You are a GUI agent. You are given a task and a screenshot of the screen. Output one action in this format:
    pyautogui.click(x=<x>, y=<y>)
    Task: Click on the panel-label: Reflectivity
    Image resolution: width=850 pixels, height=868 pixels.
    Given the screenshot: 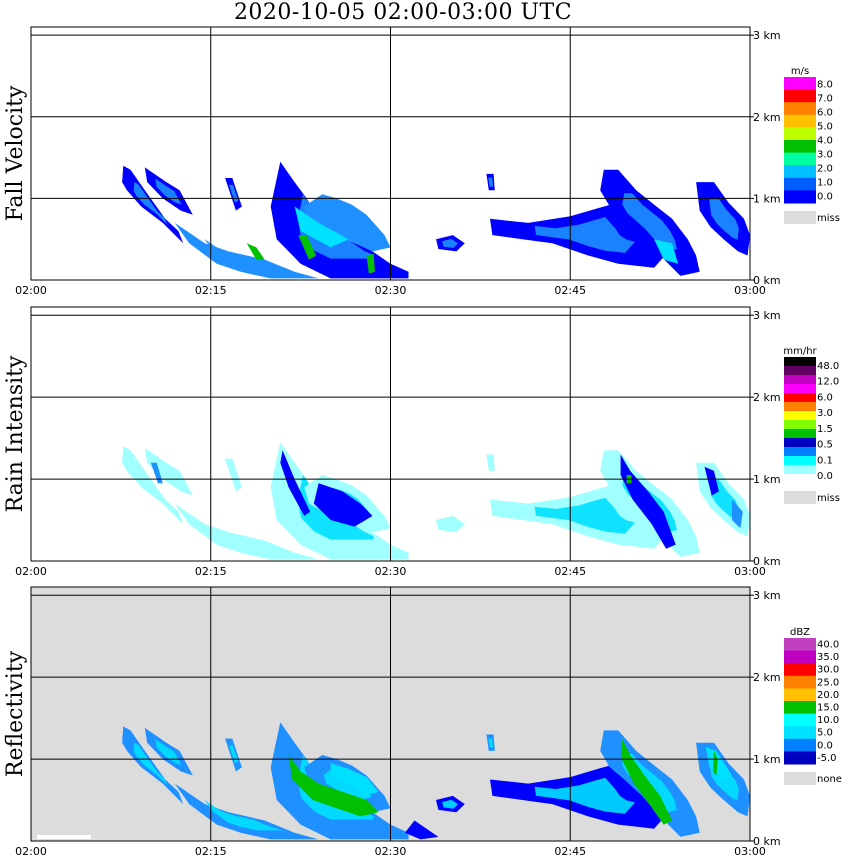 What is the action you would take?
    pyautogui.click(x=15, y=713)
    